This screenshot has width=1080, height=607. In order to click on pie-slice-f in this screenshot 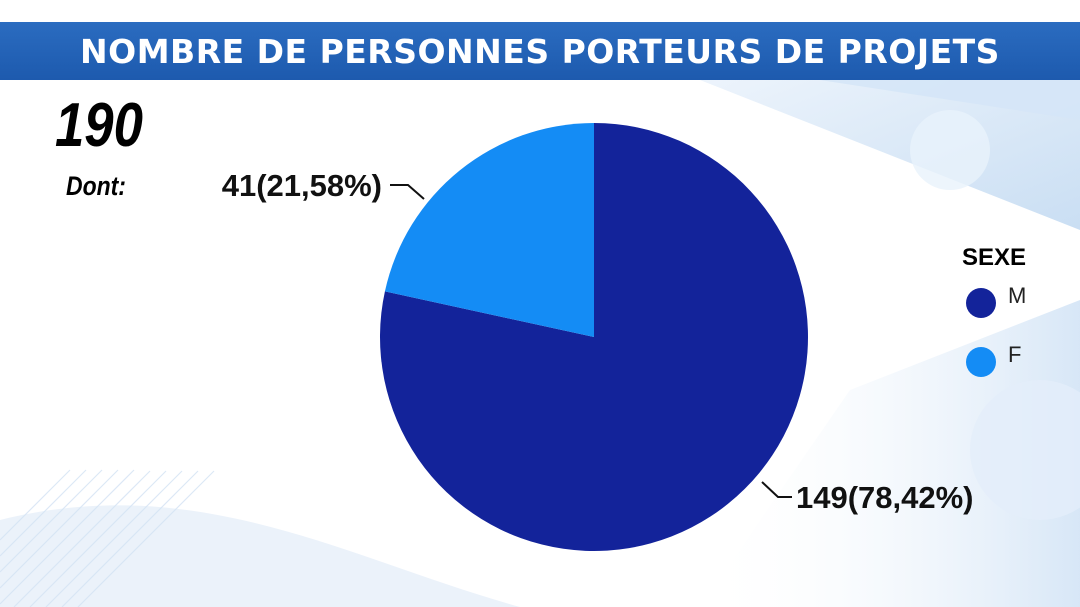, I will do `click(489, 230)`.